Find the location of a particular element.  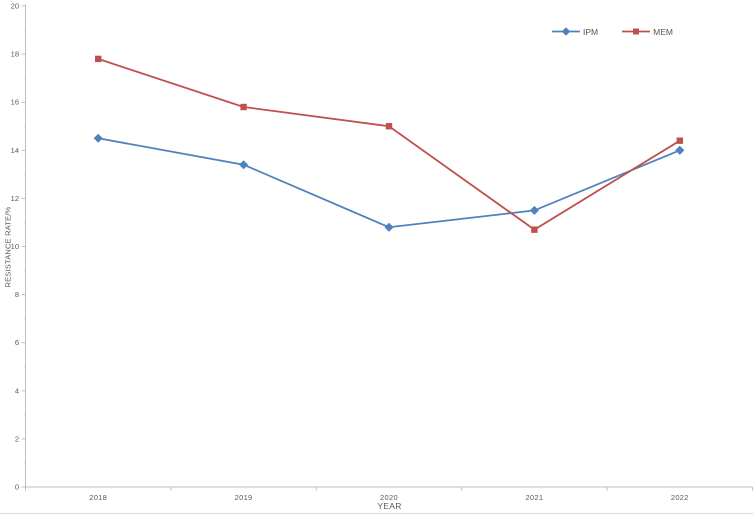

svg-text: 18 is located at coordinates (15, 54).